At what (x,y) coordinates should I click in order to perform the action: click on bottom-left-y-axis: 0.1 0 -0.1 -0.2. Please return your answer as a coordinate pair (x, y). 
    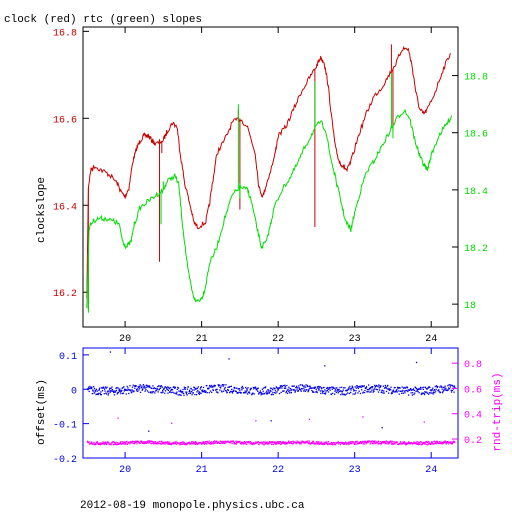
    Looking at the image, I should click on (71, 409).